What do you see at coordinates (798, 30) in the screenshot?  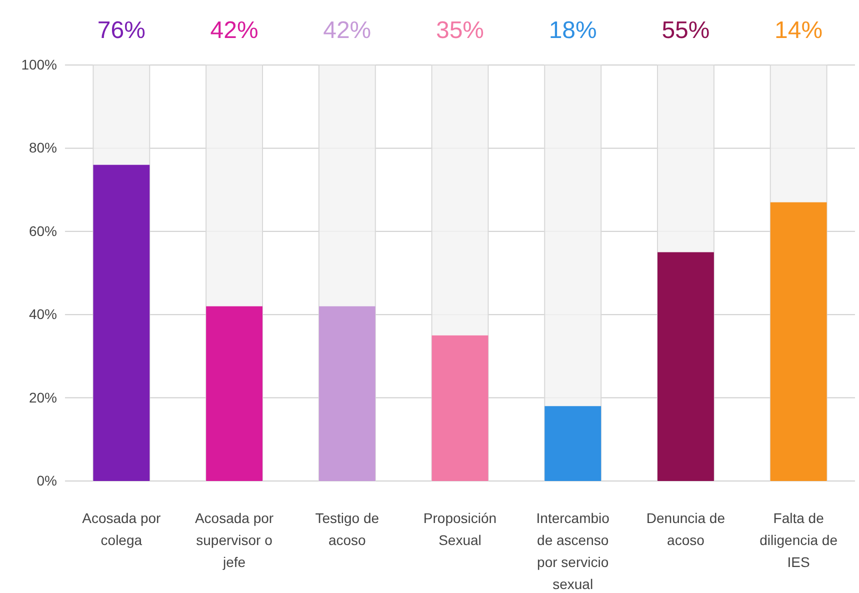 I see `text: 14%` at bounding box center [798, 30].